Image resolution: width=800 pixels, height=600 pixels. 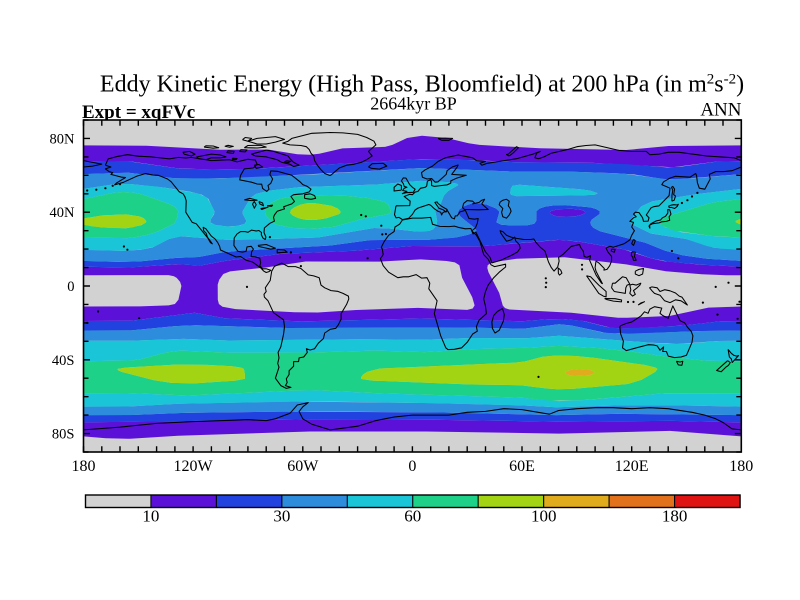 What do you see at coordinates (413, 104) in the screenshot?
I see `svg-text: 2664kyr BP` at bounding box center [413, 104].